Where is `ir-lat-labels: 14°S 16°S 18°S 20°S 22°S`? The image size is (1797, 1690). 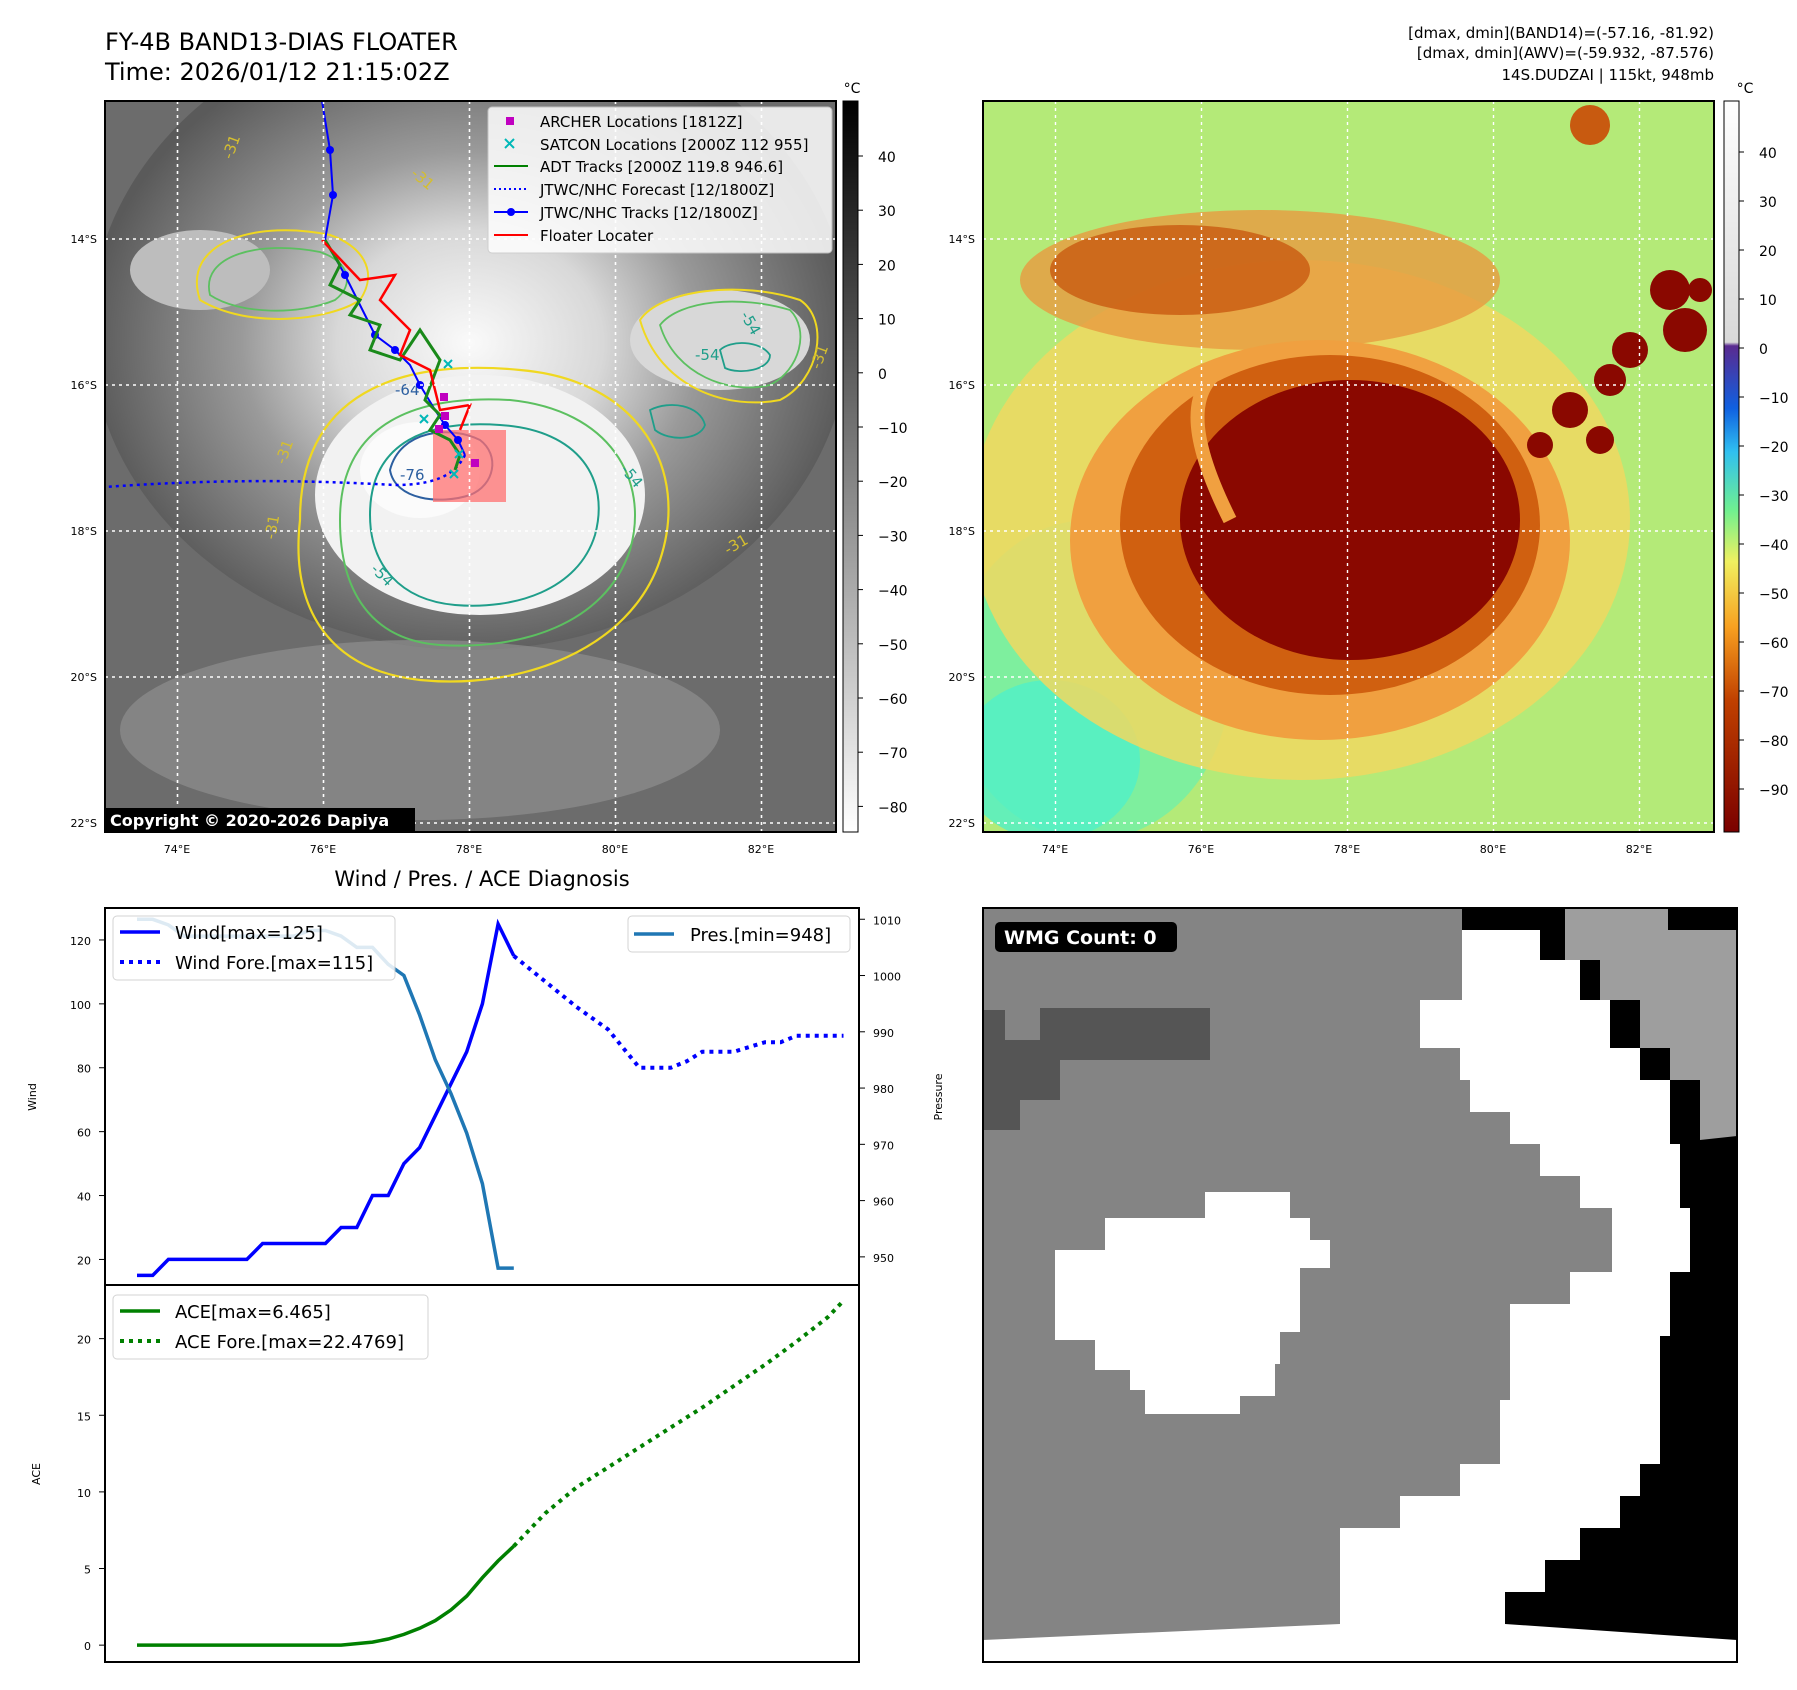
ir-lat-labels: 14°S 16°S 18°S 20°S 22°S is located at coordinates (84, 531).